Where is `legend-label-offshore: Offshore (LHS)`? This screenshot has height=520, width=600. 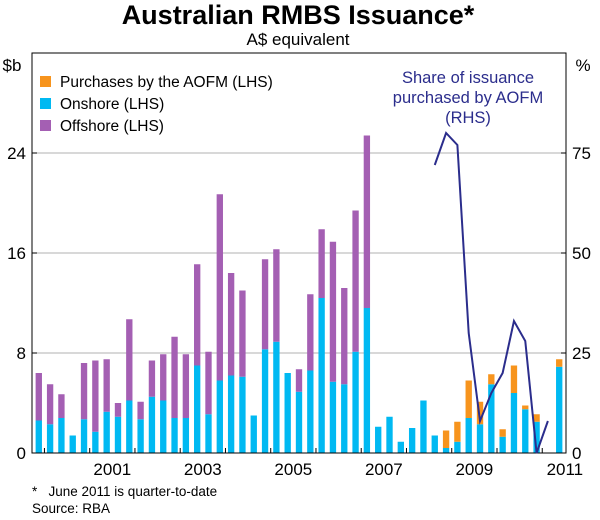 legend-label-offshore: Offshore (LHS) is located at coordinates (112, 126).